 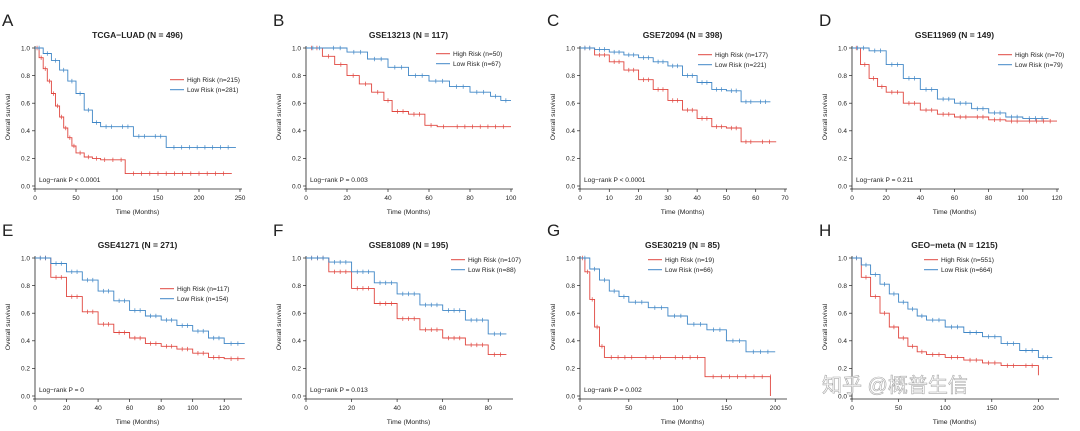 I want to click on panel-a-pvalue: Log−rank P < 0.0001, so click(x=70, y=180).